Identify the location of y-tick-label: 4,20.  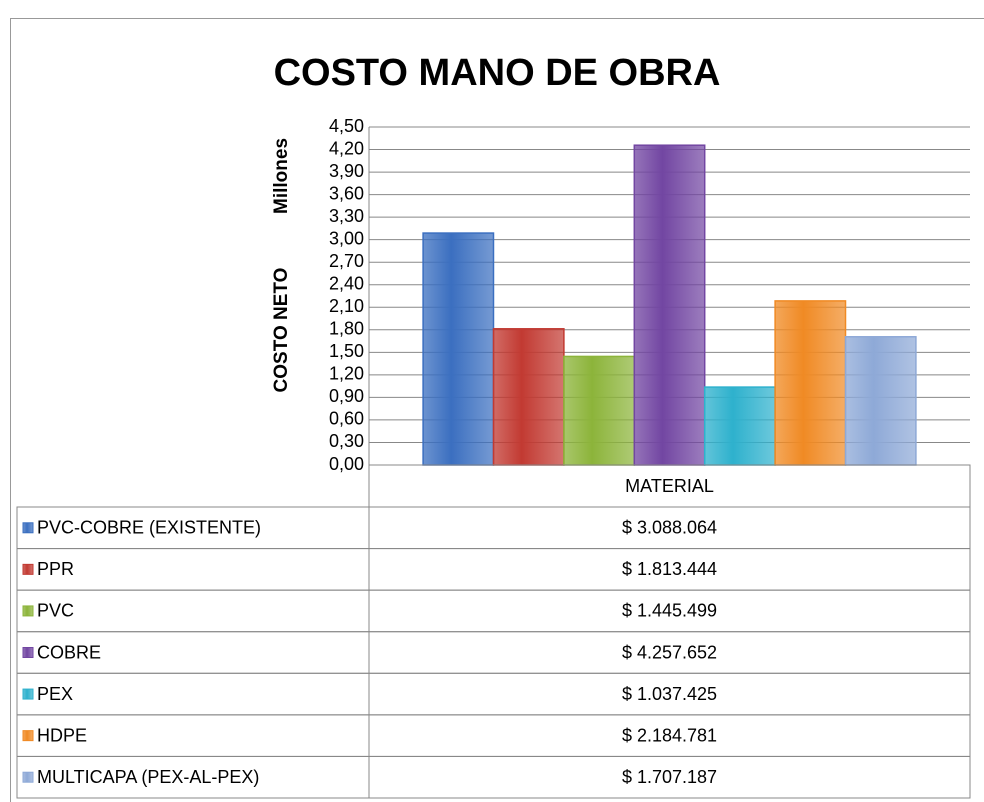
(346, 148).